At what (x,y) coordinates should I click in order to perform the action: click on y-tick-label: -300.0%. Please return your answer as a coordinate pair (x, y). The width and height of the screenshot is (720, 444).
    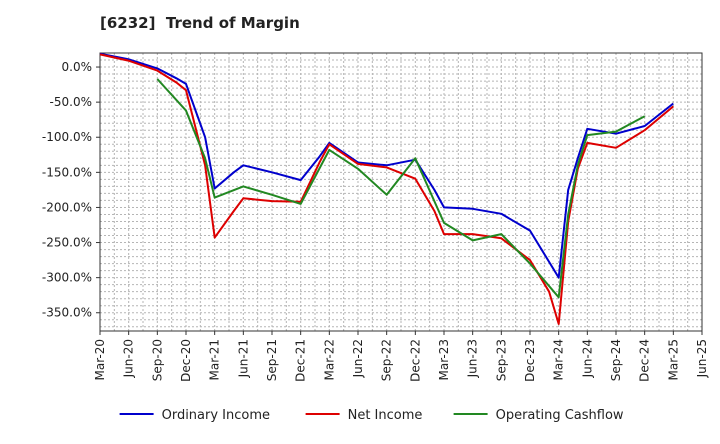
    Looking at the image, I should click on (67, 278).